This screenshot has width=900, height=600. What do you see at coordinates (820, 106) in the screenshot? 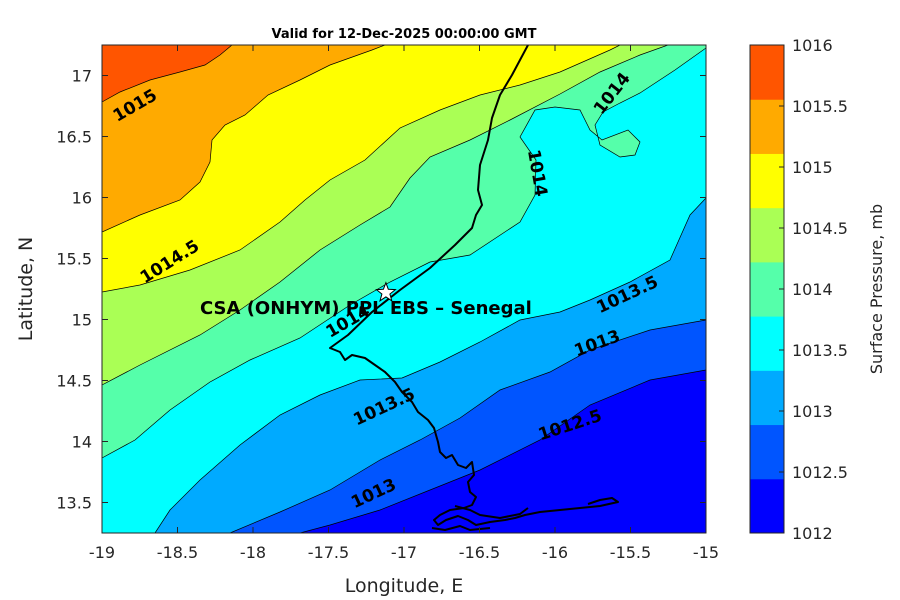
I see `colorbar-tick-label: 1015.5` at bounding box center [820, 106].